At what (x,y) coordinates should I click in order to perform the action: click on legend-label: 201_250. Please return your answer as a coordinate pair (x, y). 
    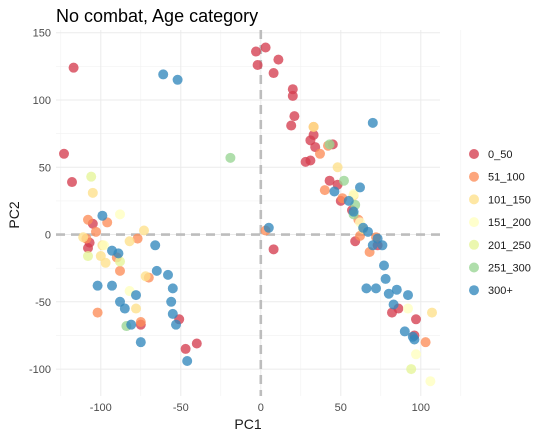
    Looking at the image, I should click on (509, 246).